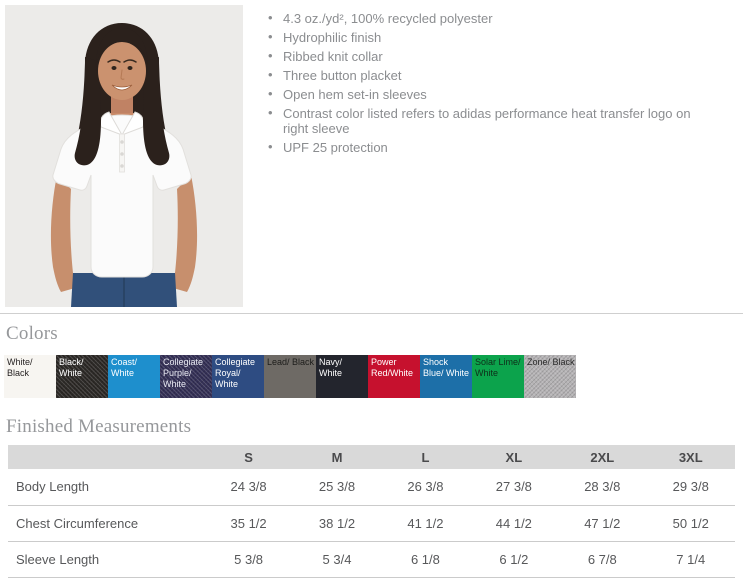  I want to click on model-hair-front-right, so click(156, 111).